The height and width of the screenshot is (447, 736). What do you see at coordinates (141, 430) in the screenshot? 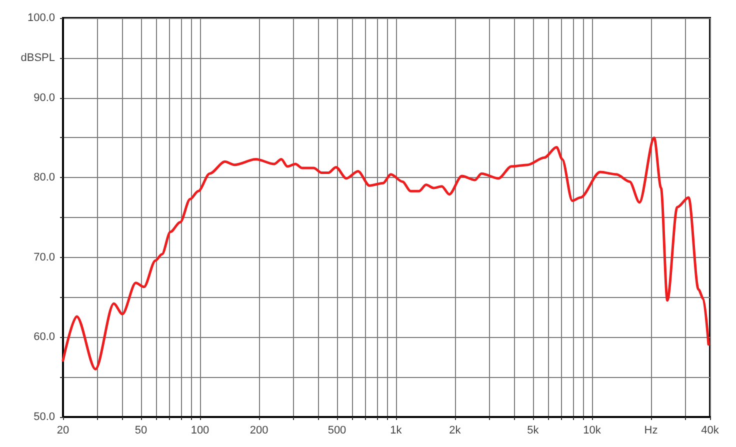
I see `x-tick-label: 50` at bounding box center [141, 430].